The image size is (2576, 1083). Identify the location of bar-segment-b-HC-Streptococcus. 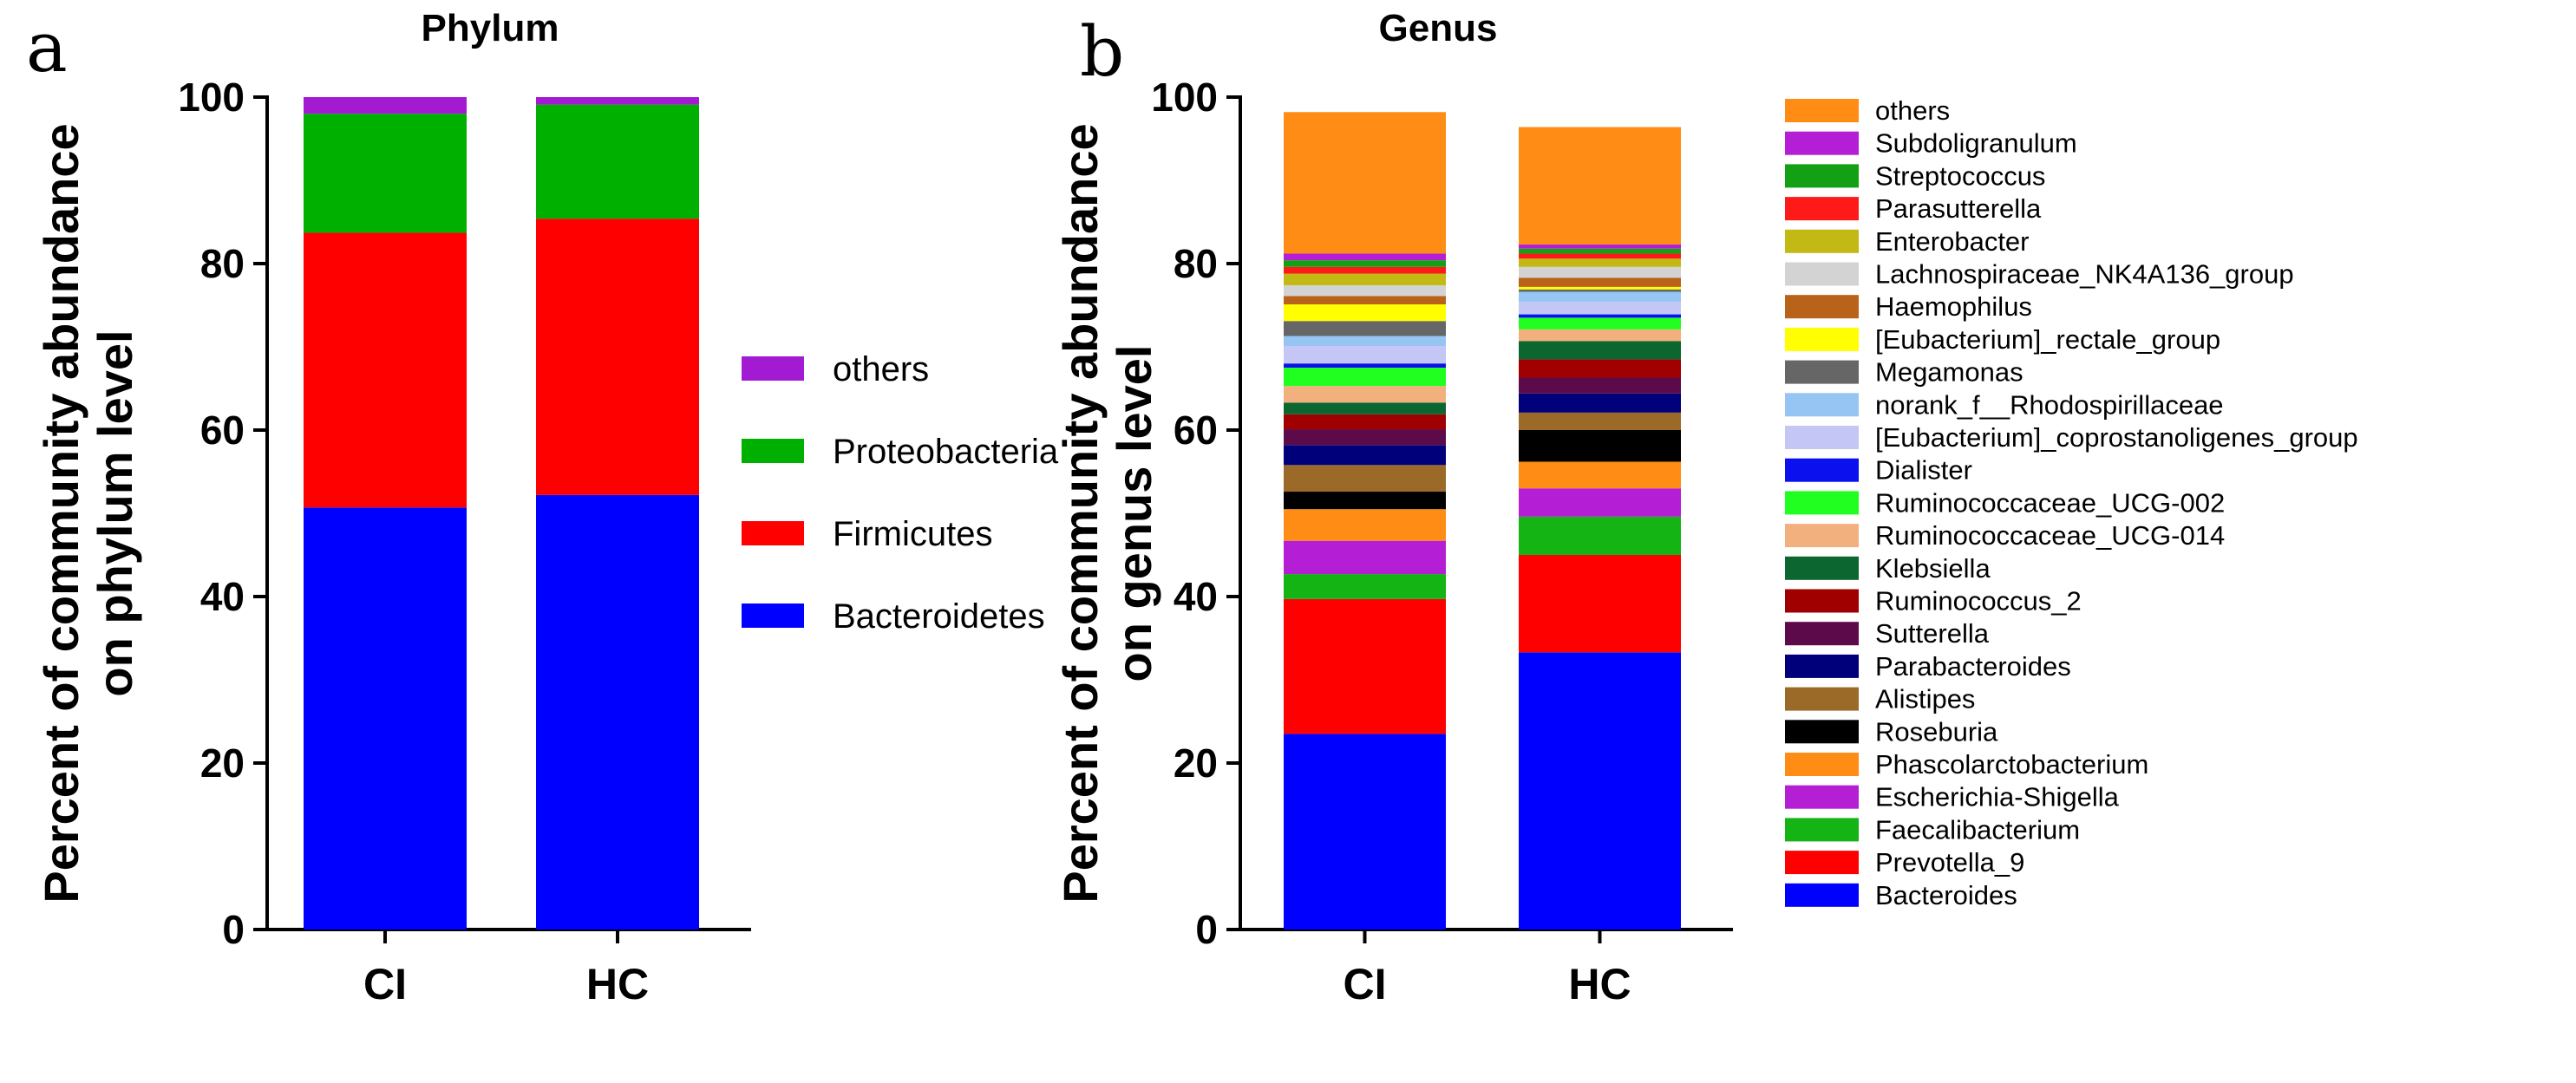
(1600, 251).